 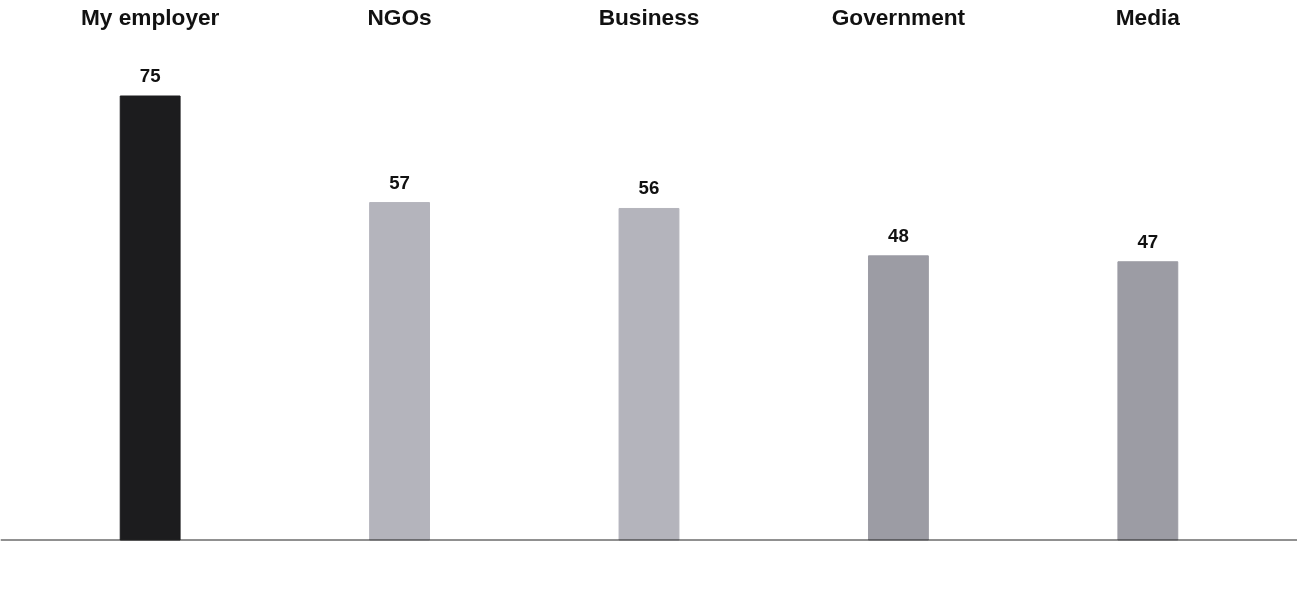 What do you see at coordinates (150, 16) in the screenshot?
I see `x-tick-label: My employer` at bounding box center [150, 16].